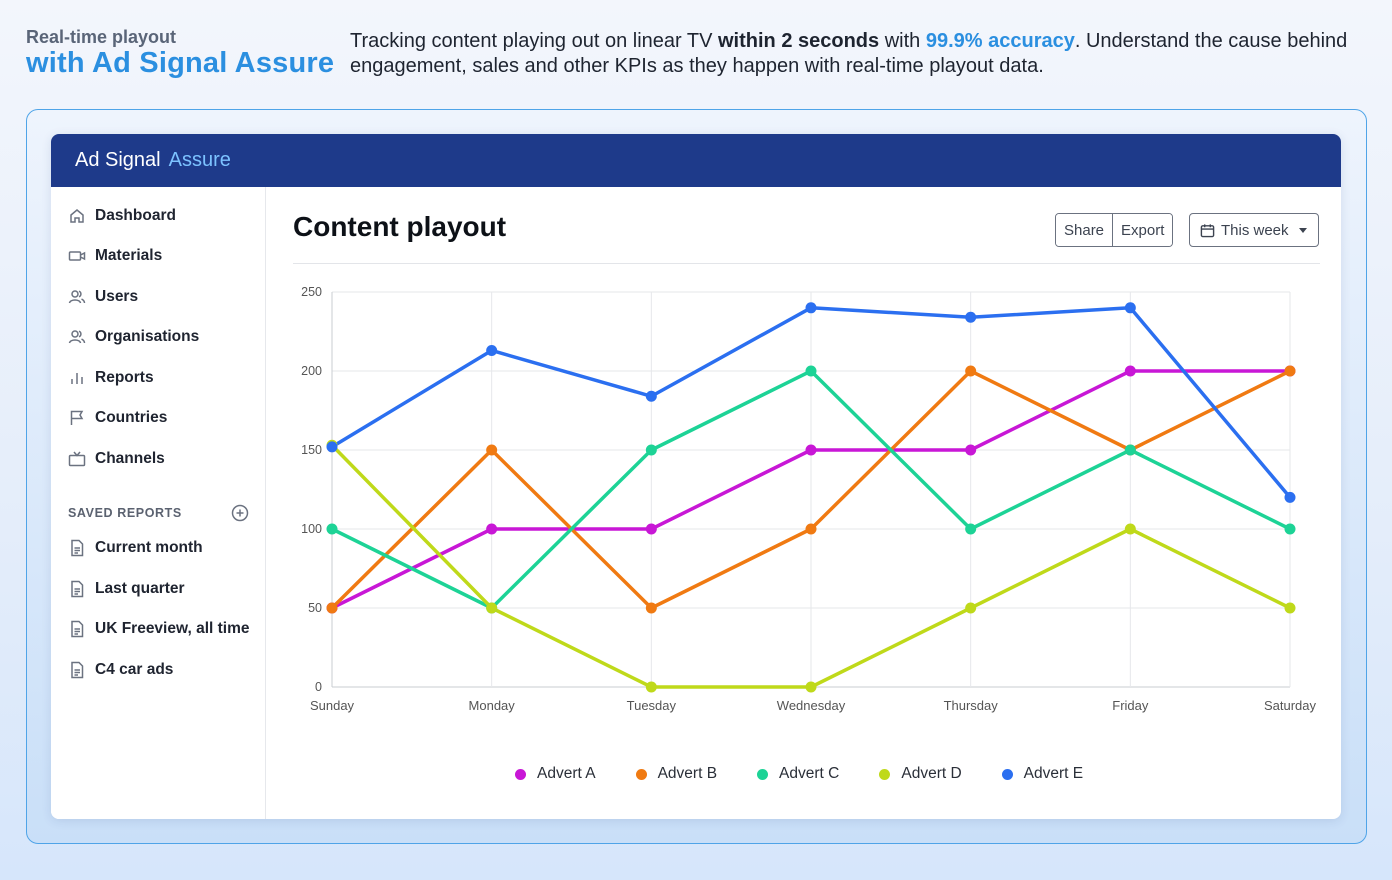 The image size is (1392, 880). Describe the element at coordinates (311, 371) in the screenshot. I see `y-tick-label: 200` at that location.